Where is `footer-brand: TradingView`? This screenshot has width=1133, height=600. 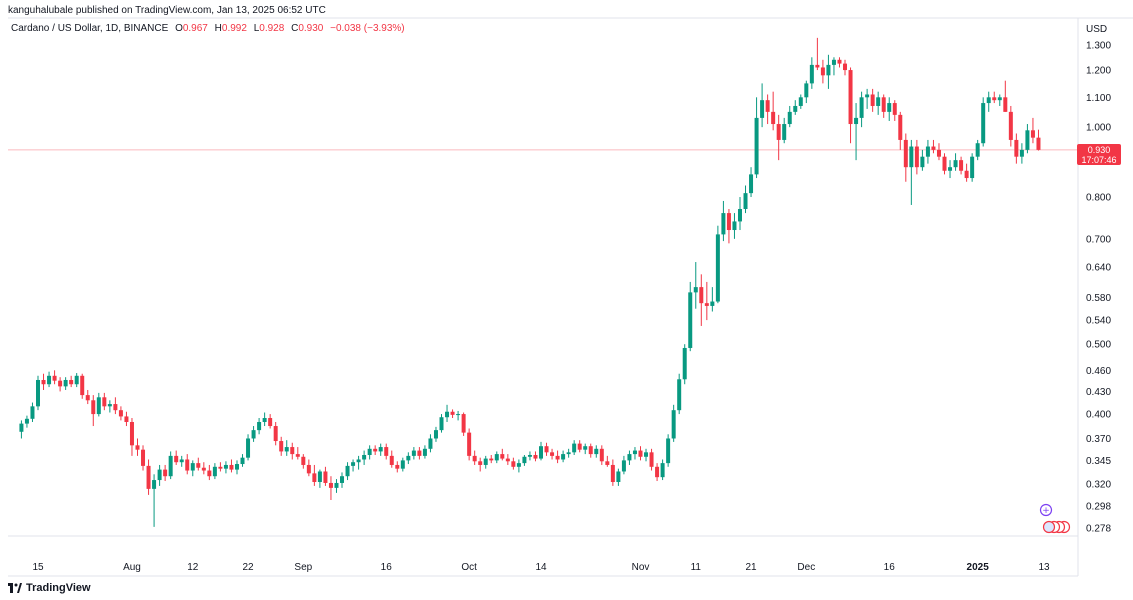
footer-brand: TradingView is located at coordinates (49, 588).